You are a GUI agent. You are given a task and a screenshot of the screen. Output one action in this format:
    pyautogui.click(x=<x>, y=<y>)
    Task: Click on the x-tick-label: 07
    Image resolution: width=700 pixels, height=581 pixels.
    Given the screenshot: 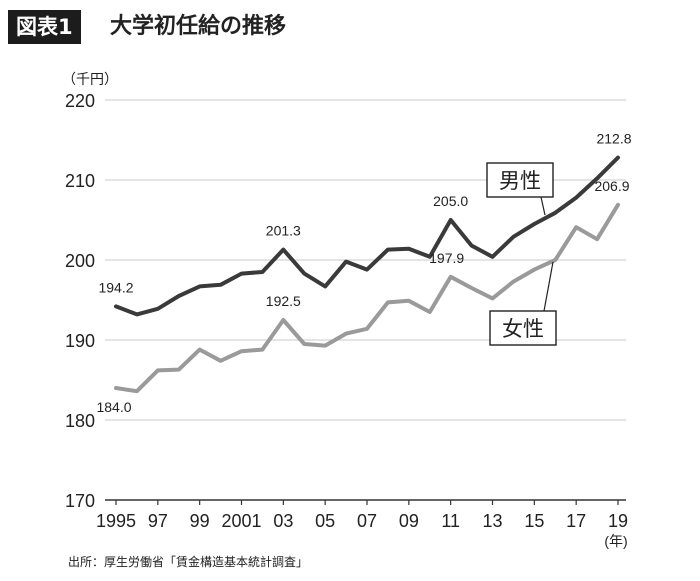 What is the action you would take?
    pyautogui.click(x=367, y=521)
    